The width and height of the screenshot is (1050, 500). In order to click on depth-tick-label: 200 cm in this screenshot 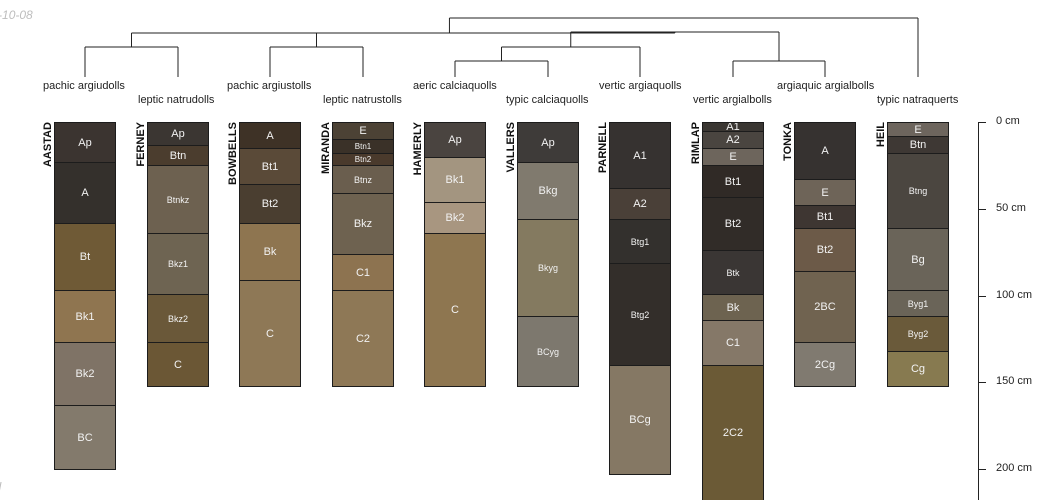, I will do `click(1014, 468)`.